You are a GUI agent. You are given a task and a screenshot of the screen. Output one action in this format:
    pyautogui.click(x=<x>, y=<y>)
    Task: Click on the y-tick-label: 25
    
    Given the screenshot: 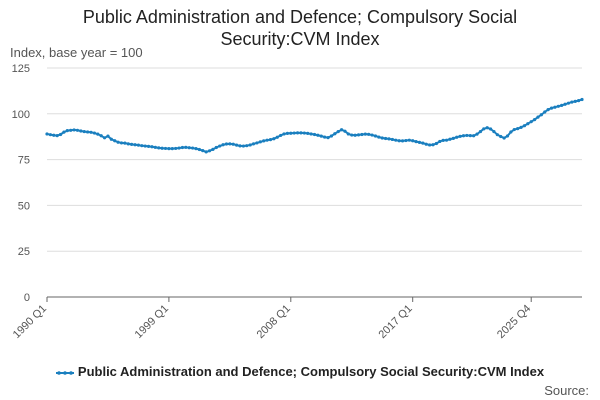 What is the action you would take?
    pyautogui.click(x=24, y=252)
    